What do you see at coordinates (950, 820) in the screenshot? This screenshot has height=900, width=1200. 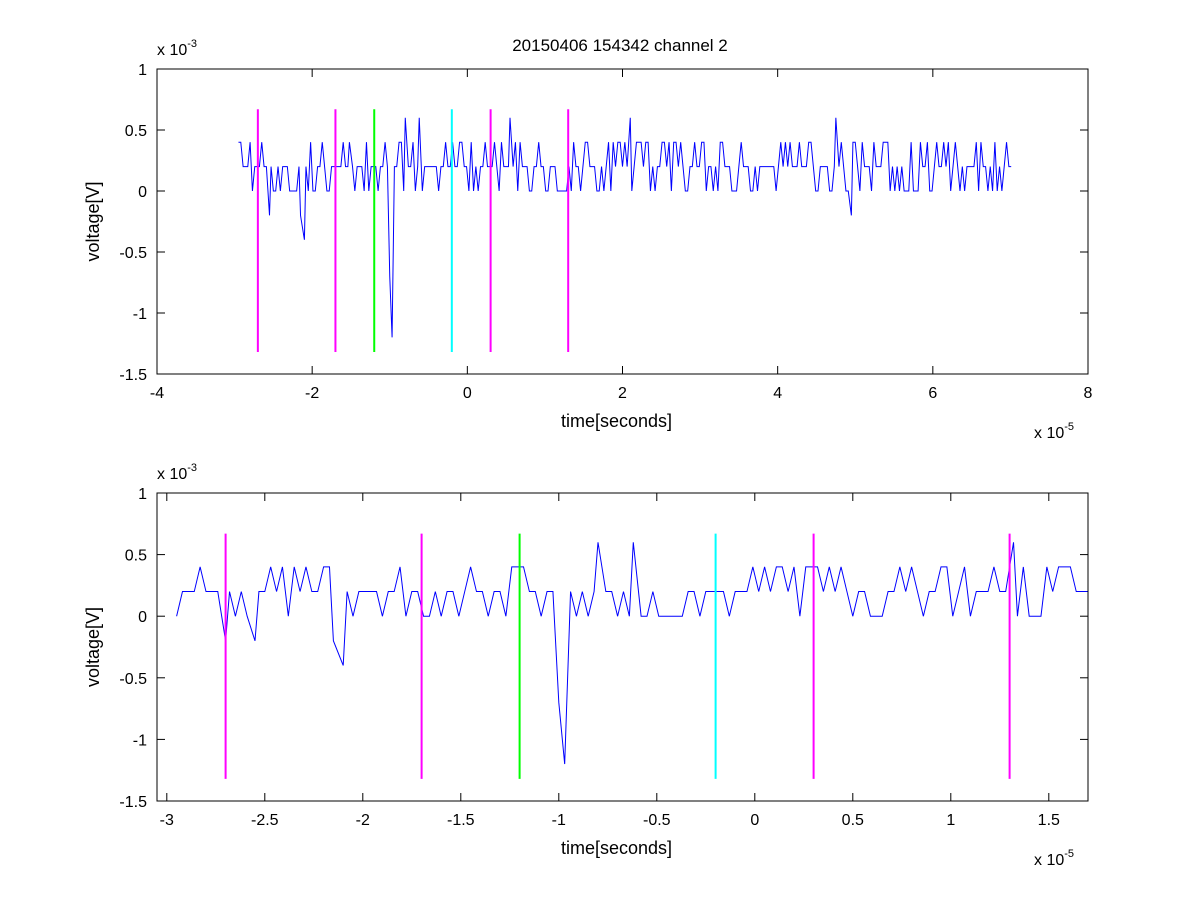 I see `x-tick-label: 1` at bounding box center [950, 820].